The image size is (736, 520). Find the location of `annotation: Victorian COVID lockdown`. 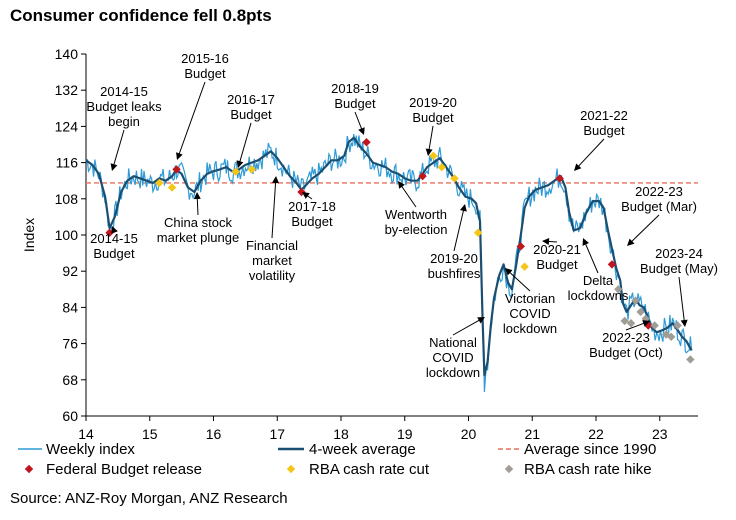

annotation: Victorian COVID lockdown is located at coordinates (530, 302).